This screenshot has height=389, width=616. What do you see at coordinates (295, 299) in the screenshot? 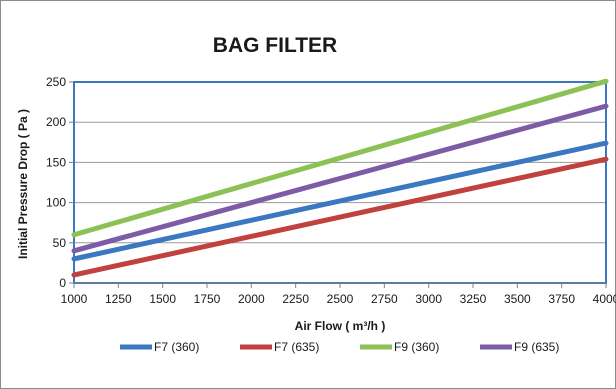
I see `x-tick-label: 2250` at bounding box center [295, 299].